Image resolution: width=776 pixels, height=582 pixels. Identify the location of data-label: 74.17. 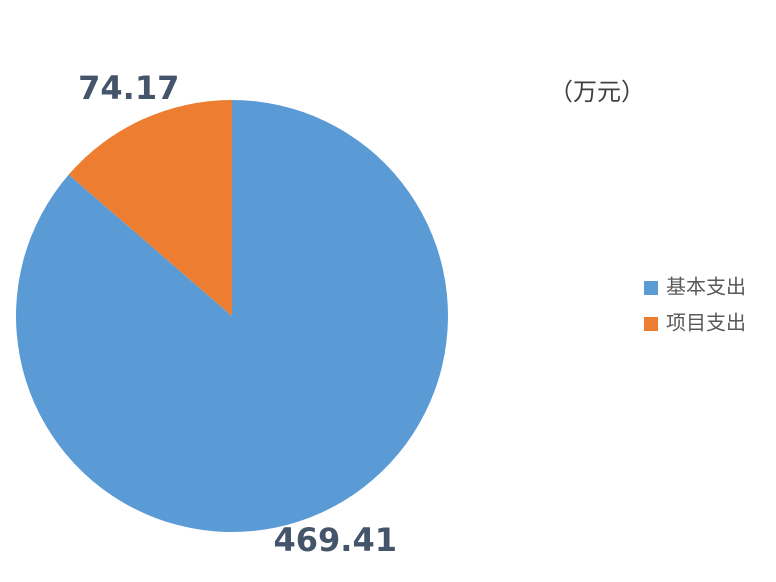
(128, 88).